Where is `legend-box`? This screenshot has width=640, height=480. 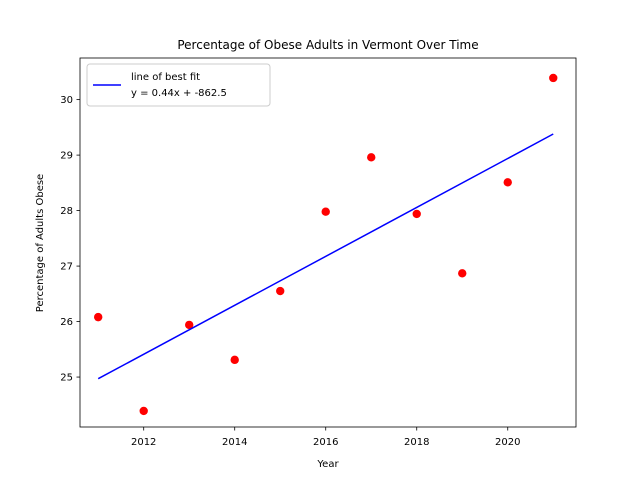 legend-box is located at coordinates (178, 85).